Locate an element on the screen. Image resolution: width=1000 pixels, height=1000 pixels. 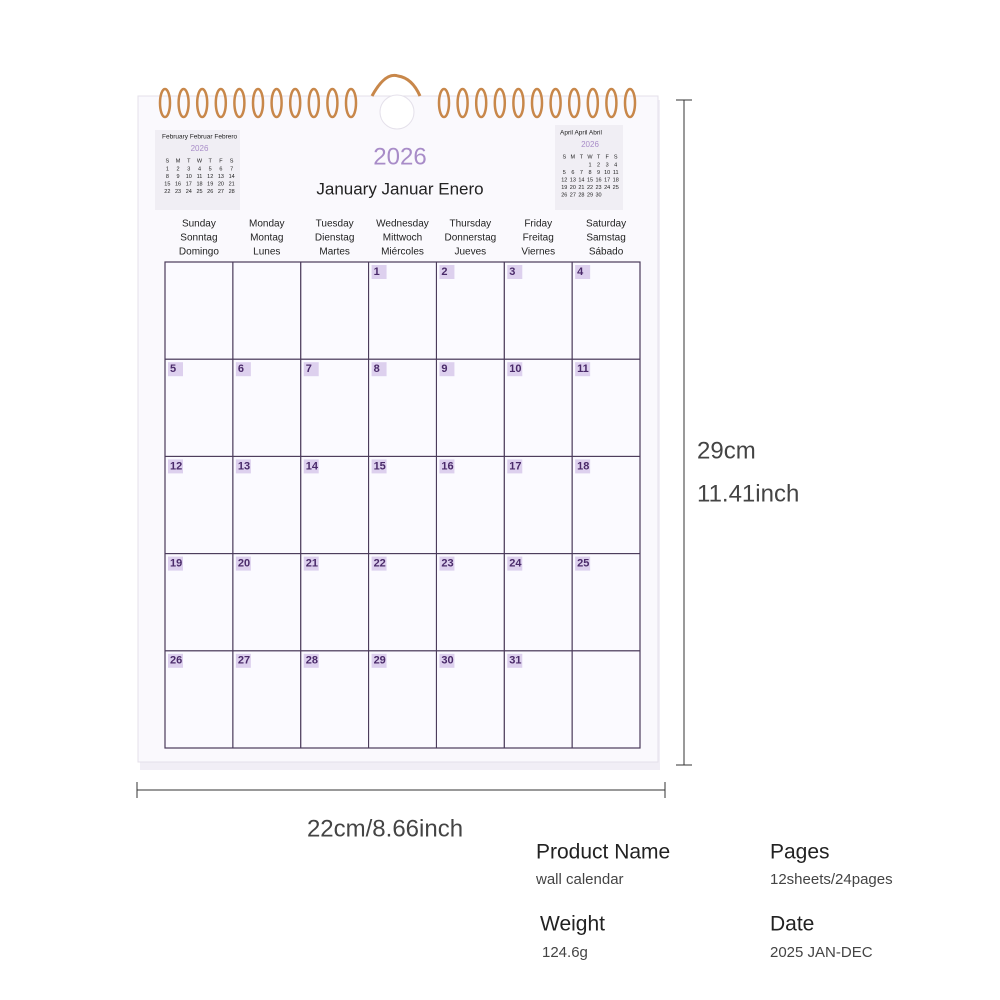
day-number: 28 is located at coordinates (312, 661).